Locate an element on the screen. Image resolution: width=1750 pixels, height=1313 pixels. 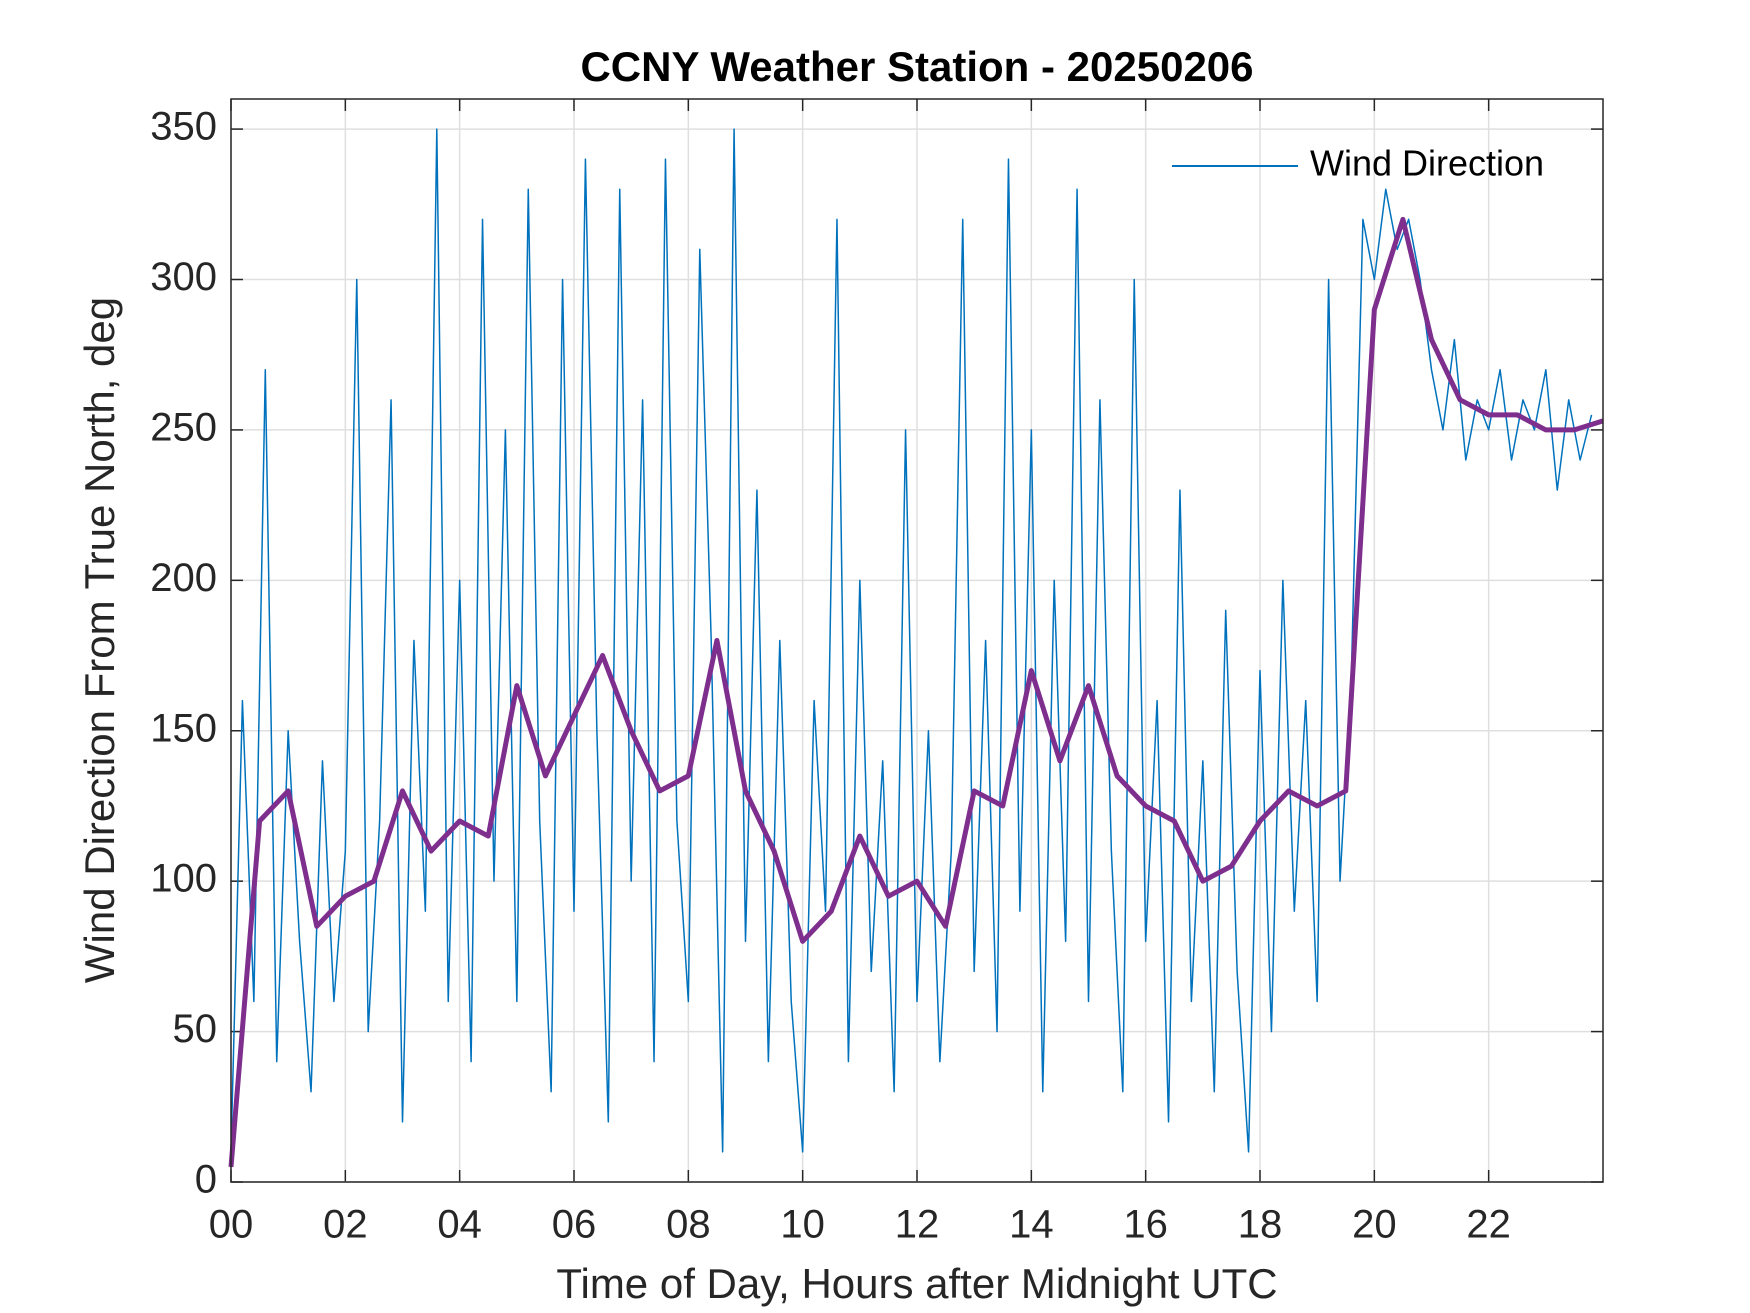
x-tick-label: 18 is located at coordinates (1260, 1225).